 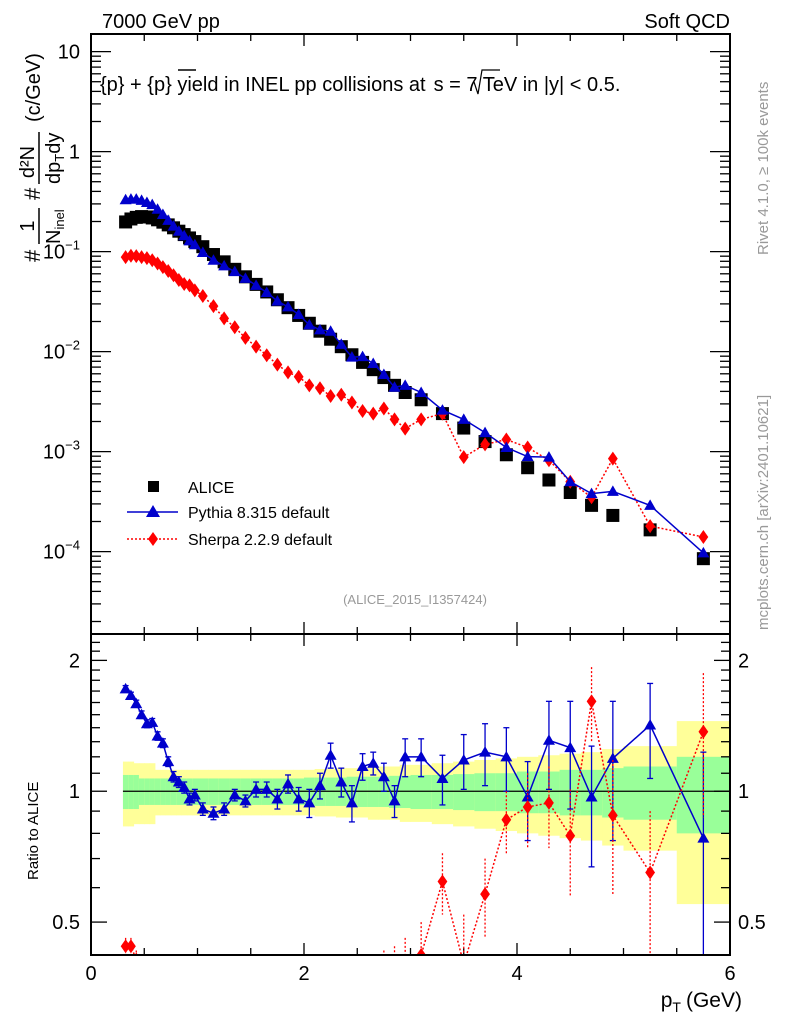 I want to click on title-part-b: {p}, so click(x=159, y=85).